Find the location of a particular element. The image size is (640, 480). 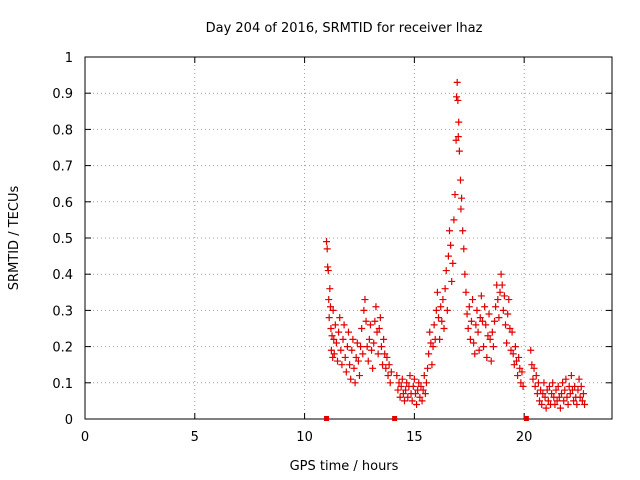

x-tick-label: 0 is located at coordinates (85, 437).